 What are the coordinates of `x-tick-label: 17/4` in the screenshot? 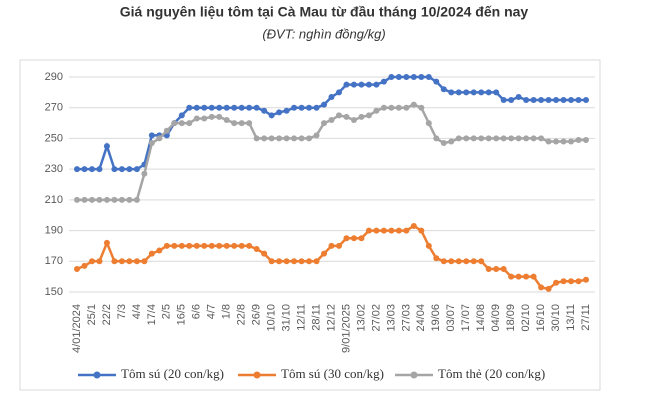 It's located at (152, 314).